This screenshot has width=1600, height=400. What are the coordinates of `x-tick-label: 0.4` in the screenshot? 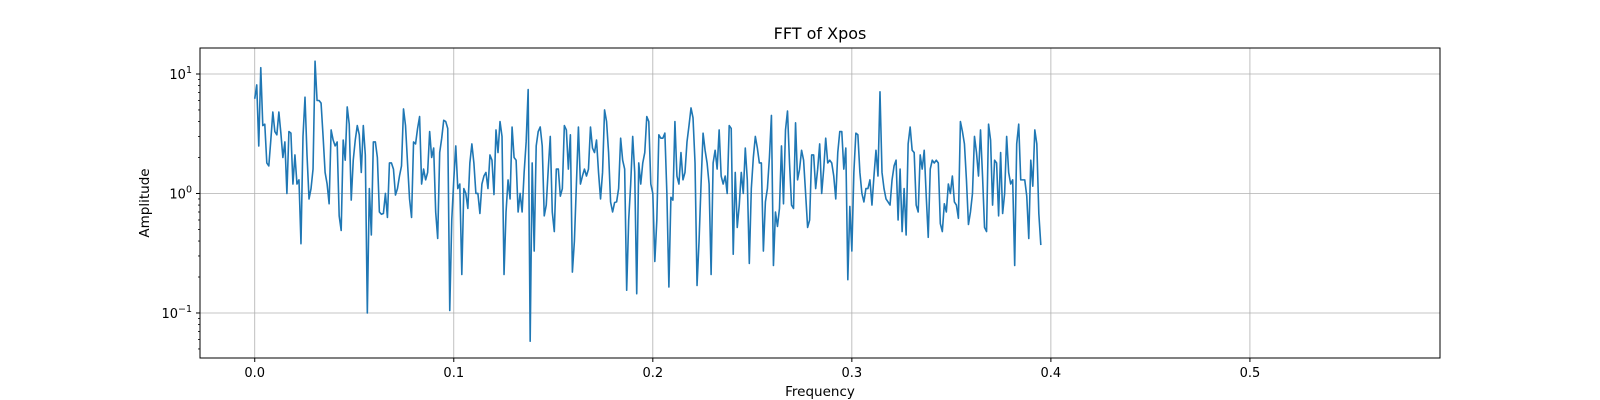 It's located at (1051, 373).